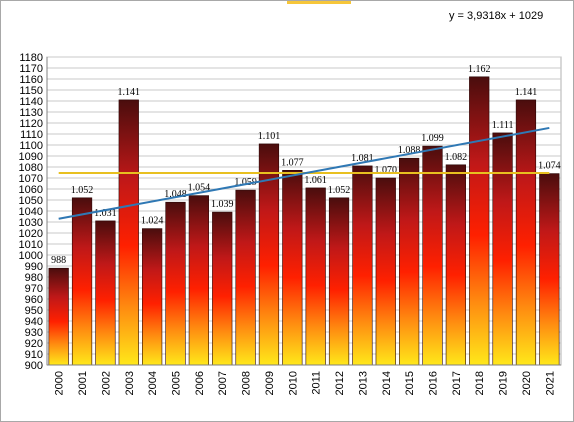  Describe the element at coordinates (496, 16) in the screenshot. I see `trendline-equation: y = 3,9318x + 1029` at that location.